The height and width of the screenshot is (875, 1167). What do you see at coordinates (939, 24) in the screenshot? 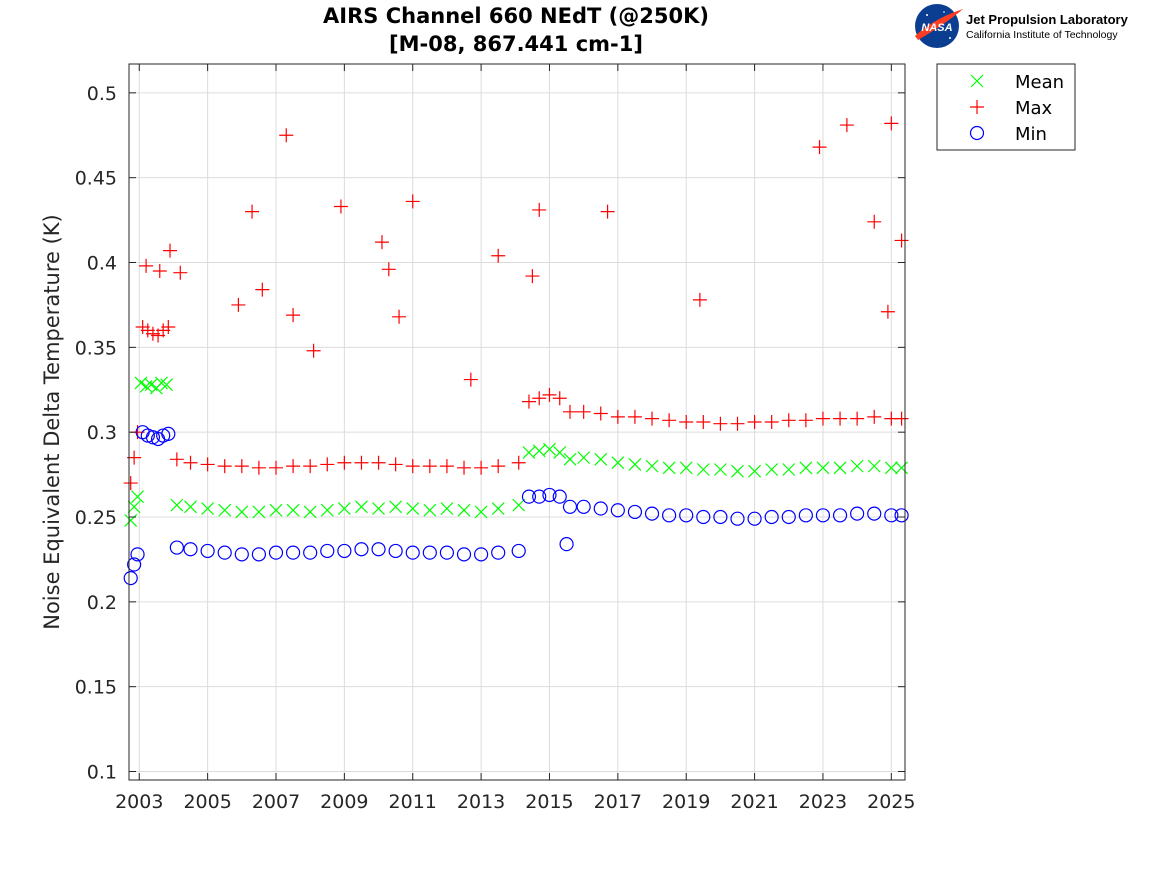
I see `nasa-swoosh-icon` at bounding box center [939, 24].